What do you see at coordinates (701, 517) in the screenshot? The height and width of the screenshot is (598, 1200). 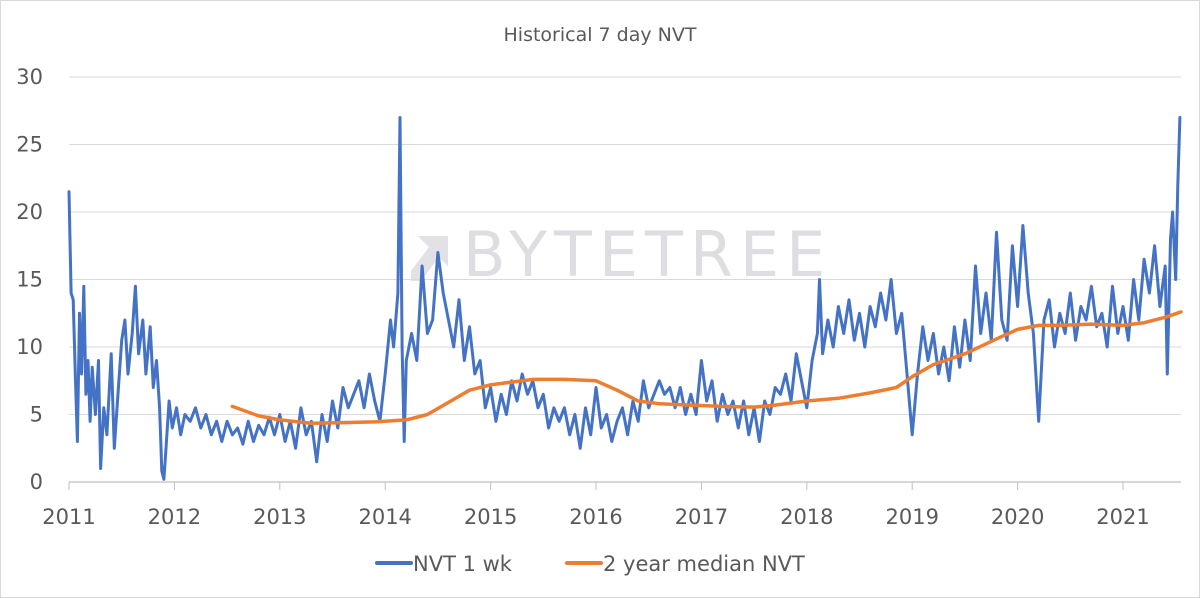 I see `x-tick-label: 2017` at bounding box center [701, 517].